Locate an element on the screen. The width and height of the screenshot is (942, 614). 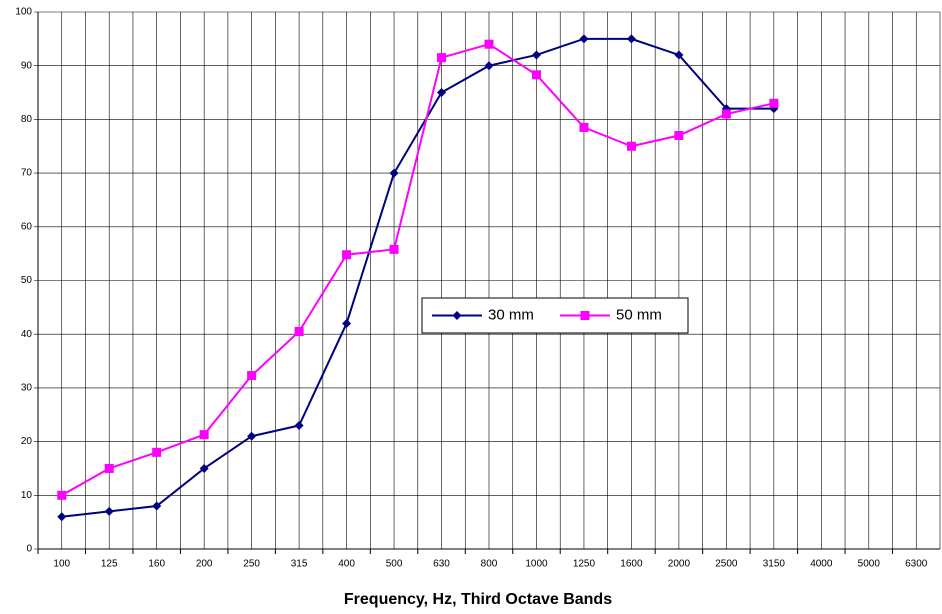
y-tick-label: 50 is located at coordinates (27, 280).